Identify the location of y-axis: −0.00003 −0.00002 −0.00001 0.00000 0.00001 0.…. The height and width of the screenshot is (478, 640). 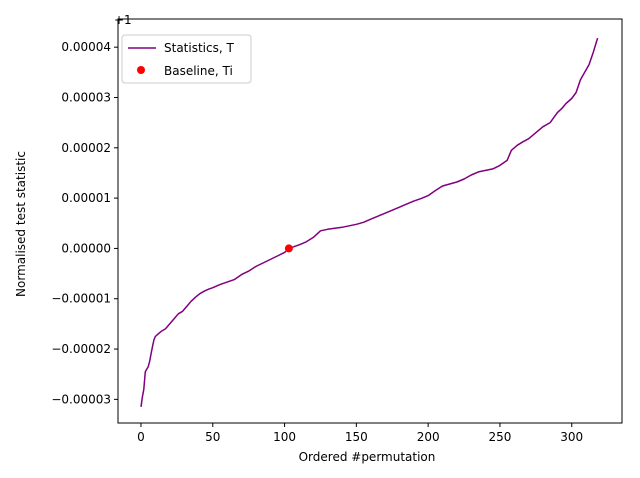
(84, 223).